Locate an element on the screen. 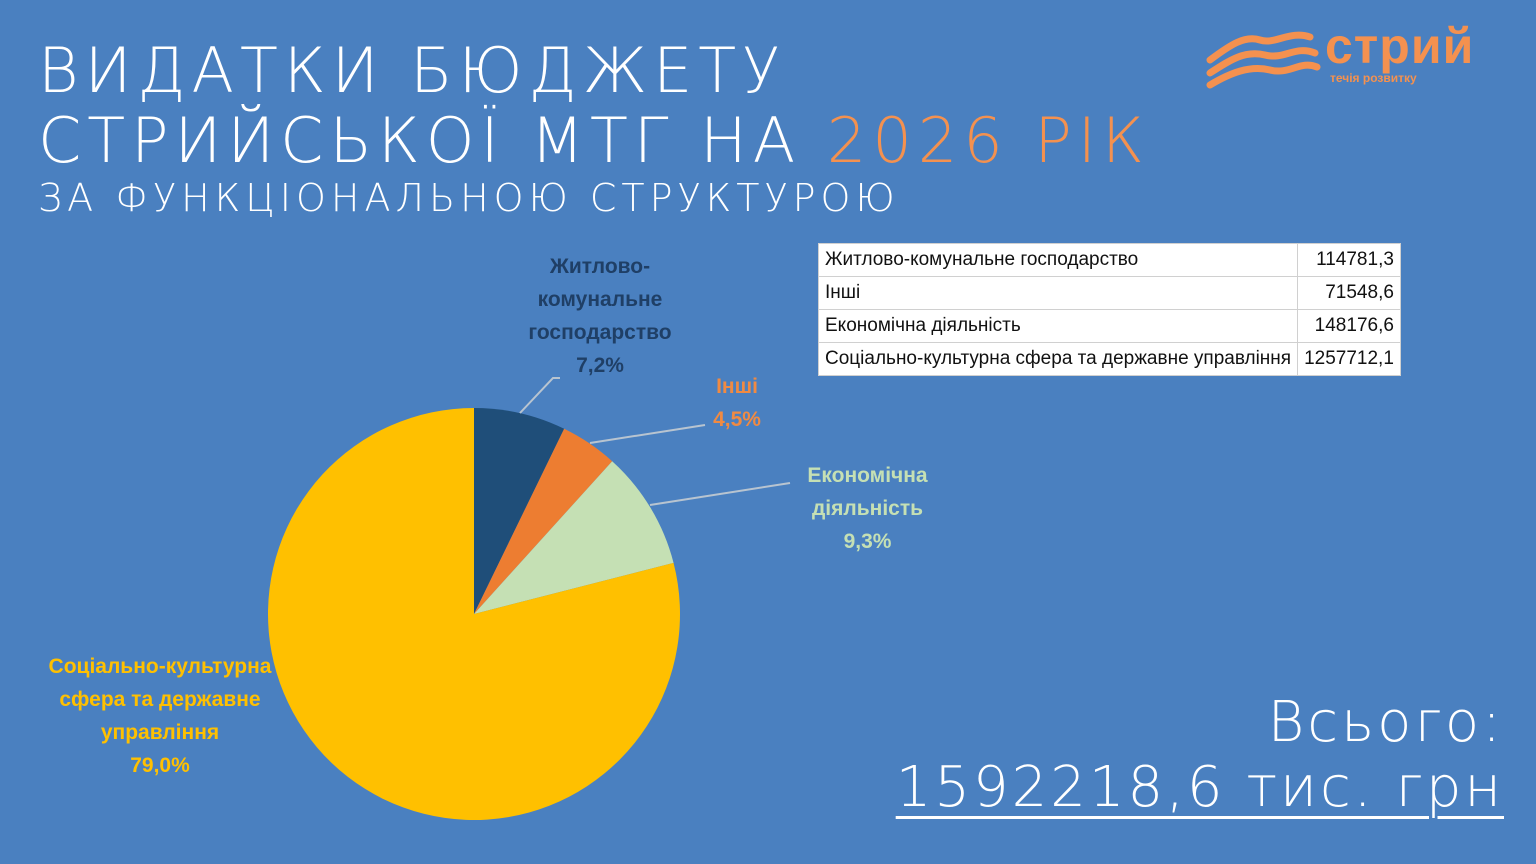 This screenshot has height=864, width=1536. logo-name: стрий is located at coordinates (1400, 46).